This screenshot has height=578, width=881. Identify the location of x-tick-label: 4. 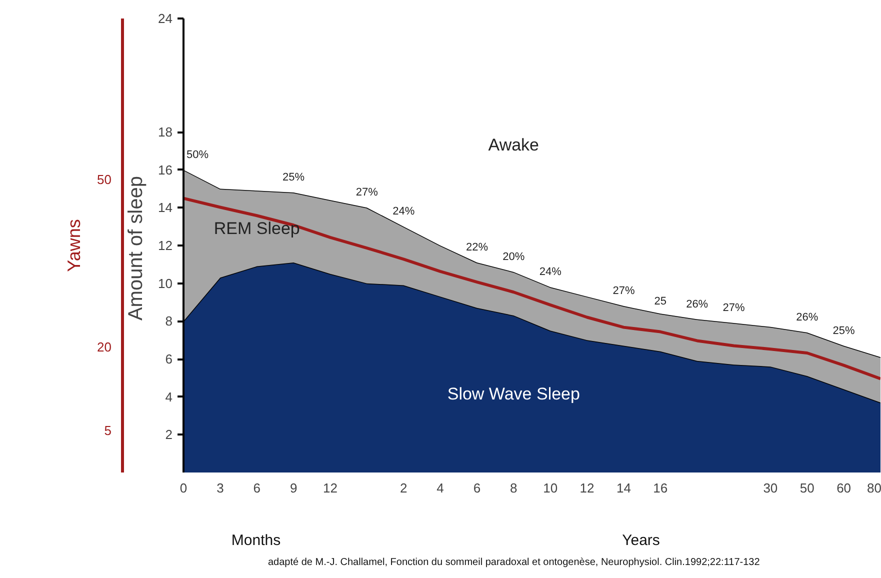
(440, 488).